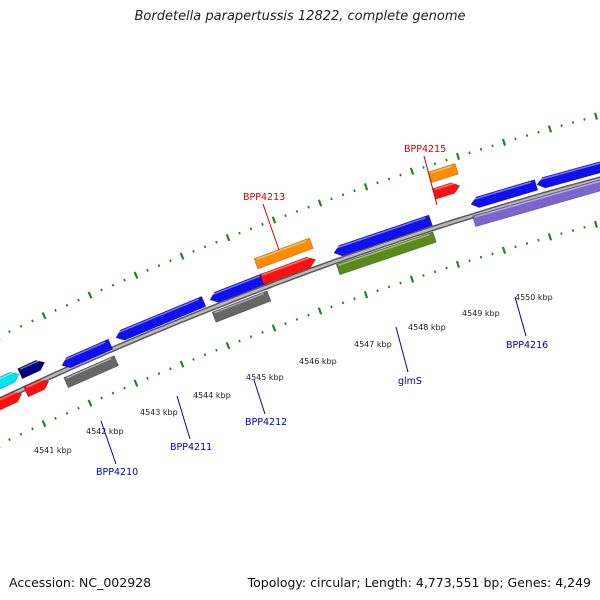 Image resolution: width=600 pixels, height=600 pixels. I want to click on gene-arrow-red-body, so click(36, 388).